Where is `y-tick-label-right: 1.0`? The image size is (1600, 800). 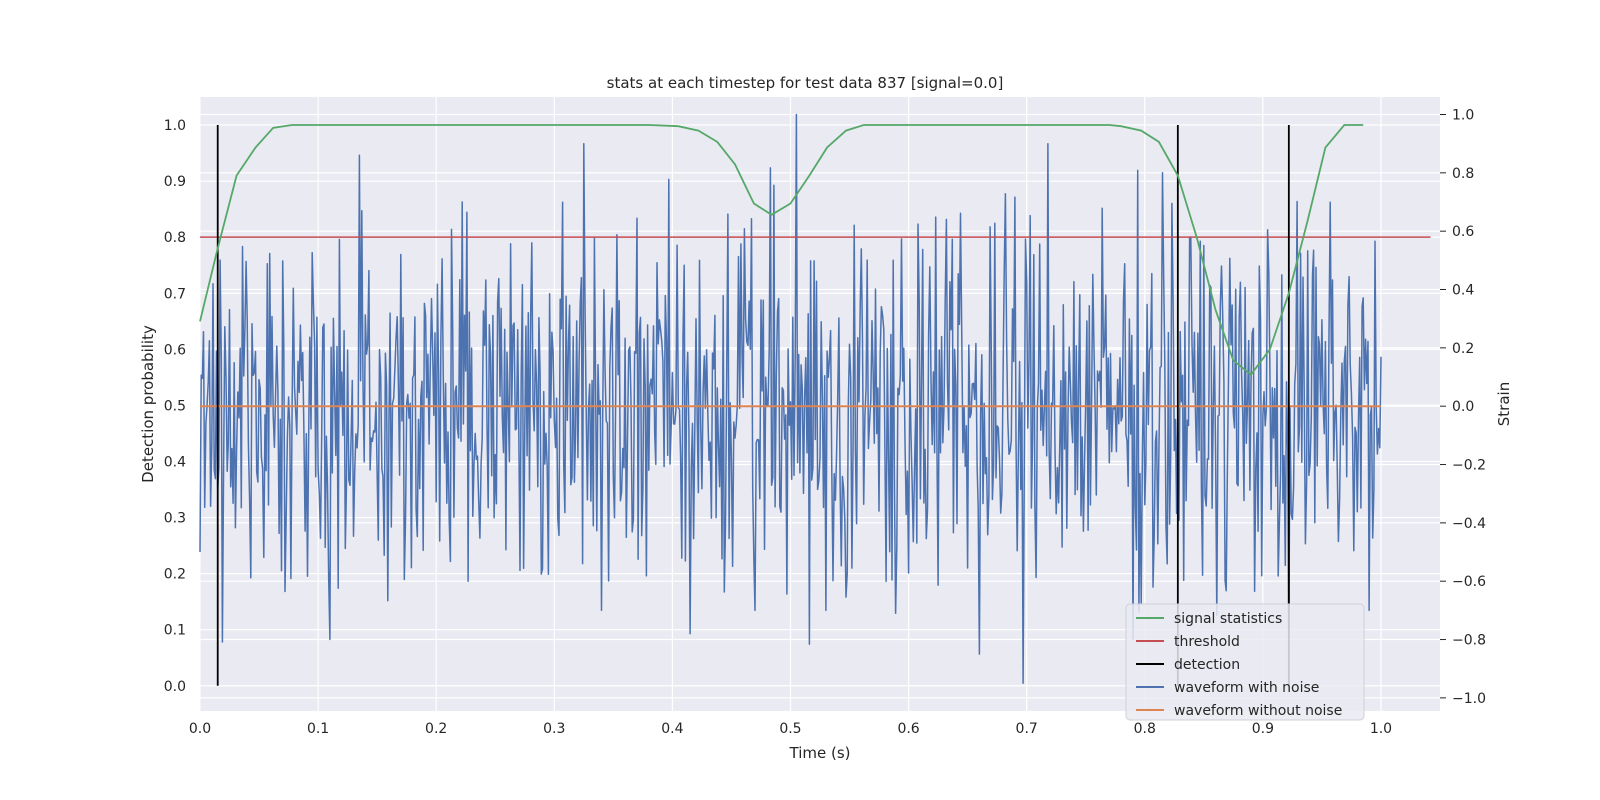
y-tick-label-right: 1.0 is located at coordinates (1463, 116).